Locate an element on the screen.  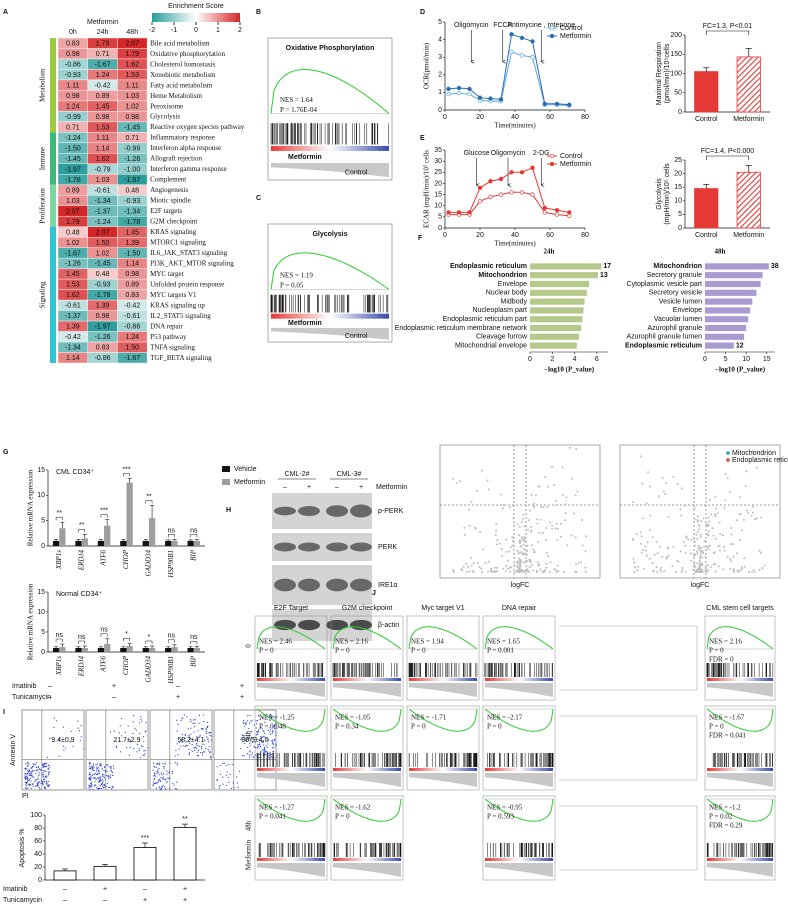
significance: ** is located at coordinates (185, 819).